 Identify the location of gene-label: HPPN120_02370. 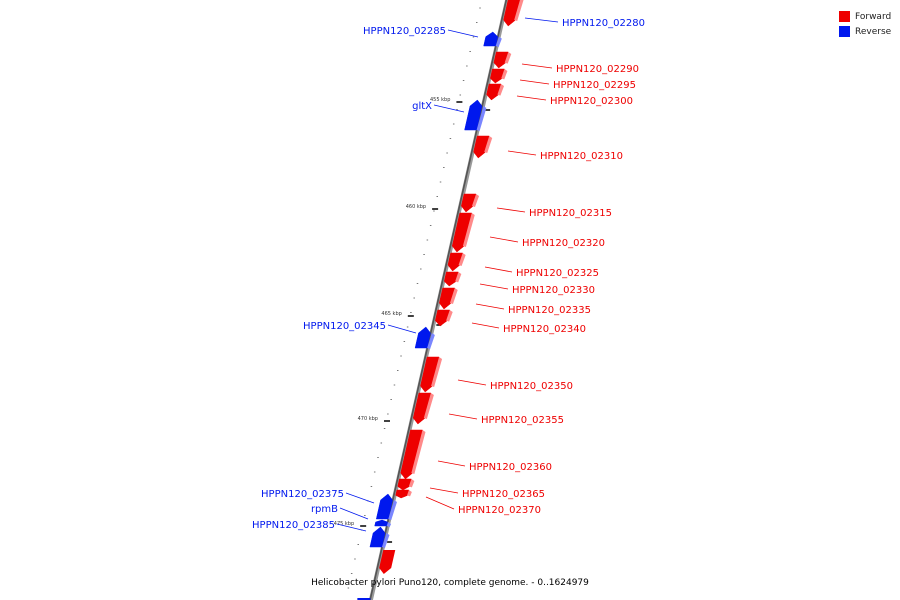
(499, 510).